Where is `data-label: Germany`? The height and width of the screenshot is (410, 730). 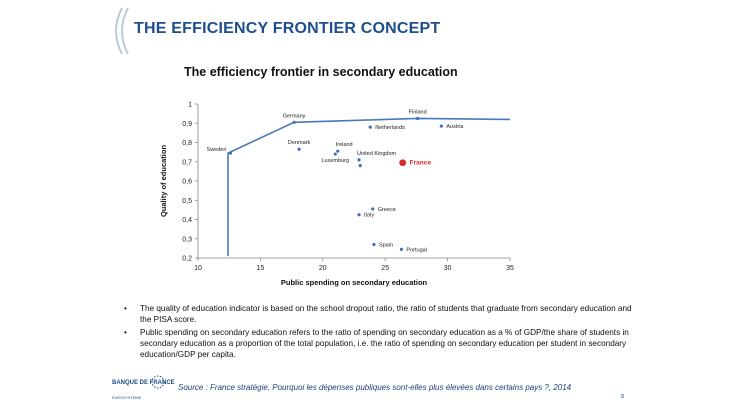
data-label: Germany is located at coordinates (294, 116).